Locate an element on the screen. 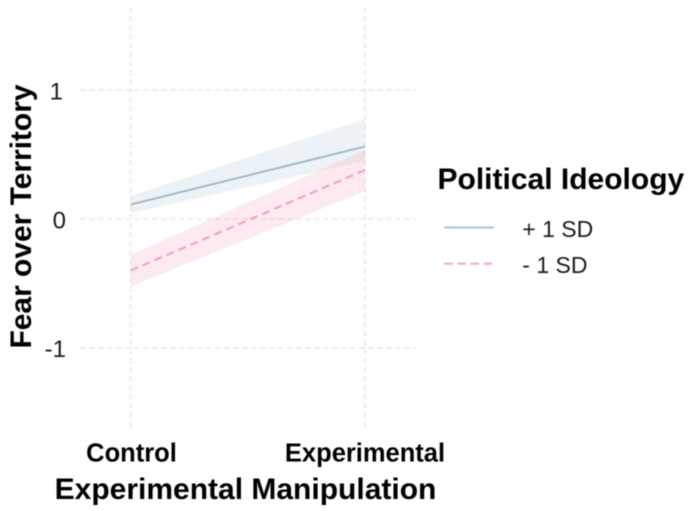 Image resolution: width=700 pixels, height=511 pixels. svg-text: Fear over Territory is located at coordinates (21, 216).